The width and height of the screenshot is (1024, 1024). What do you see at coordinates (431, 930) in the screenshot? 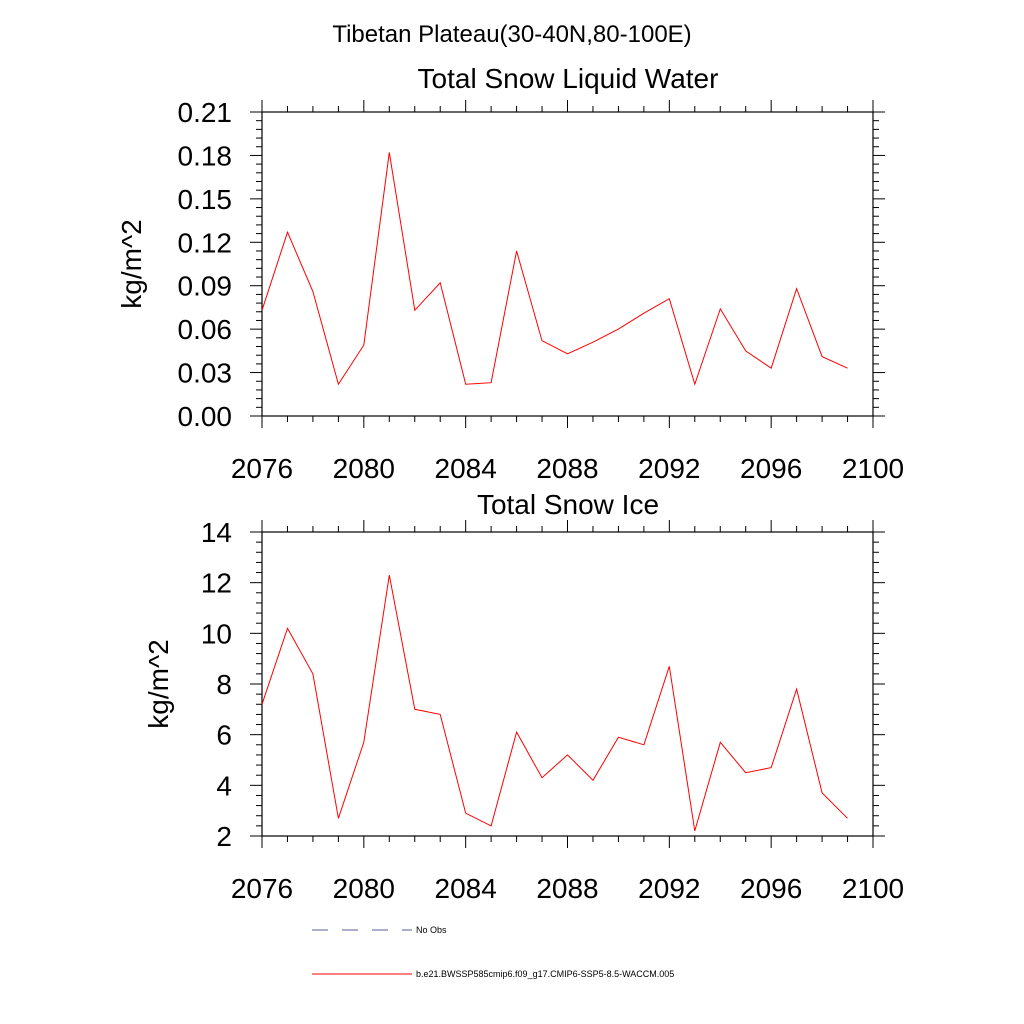
I see `legend-label: No Obs` at bounding box center [431, 930].